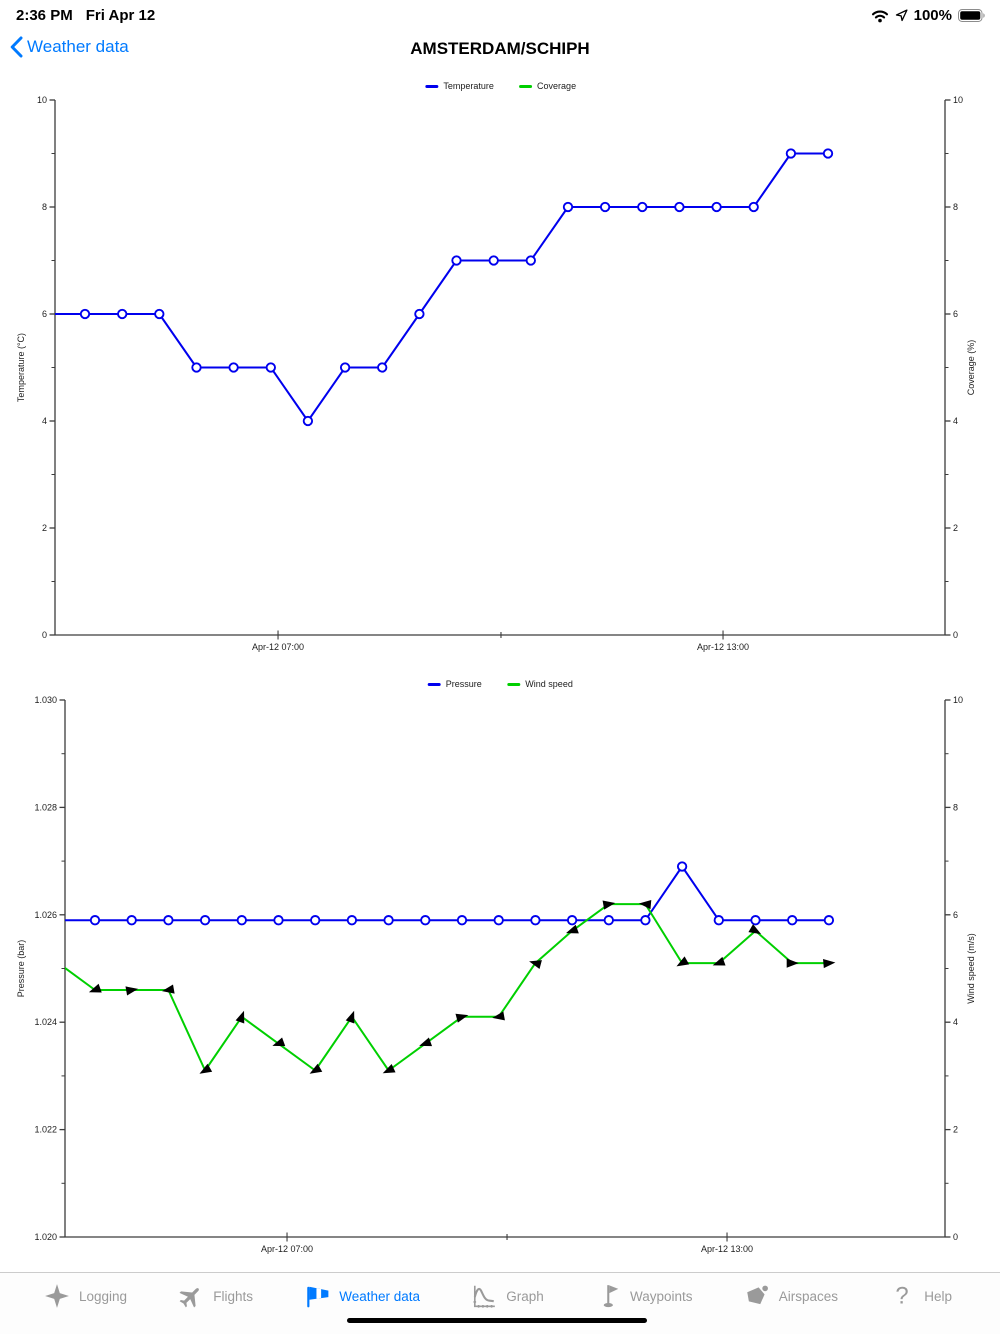 The width and height of the screenshot is (1000, 1334). I want to click on battery-percent: 100%, so click(932, 15).